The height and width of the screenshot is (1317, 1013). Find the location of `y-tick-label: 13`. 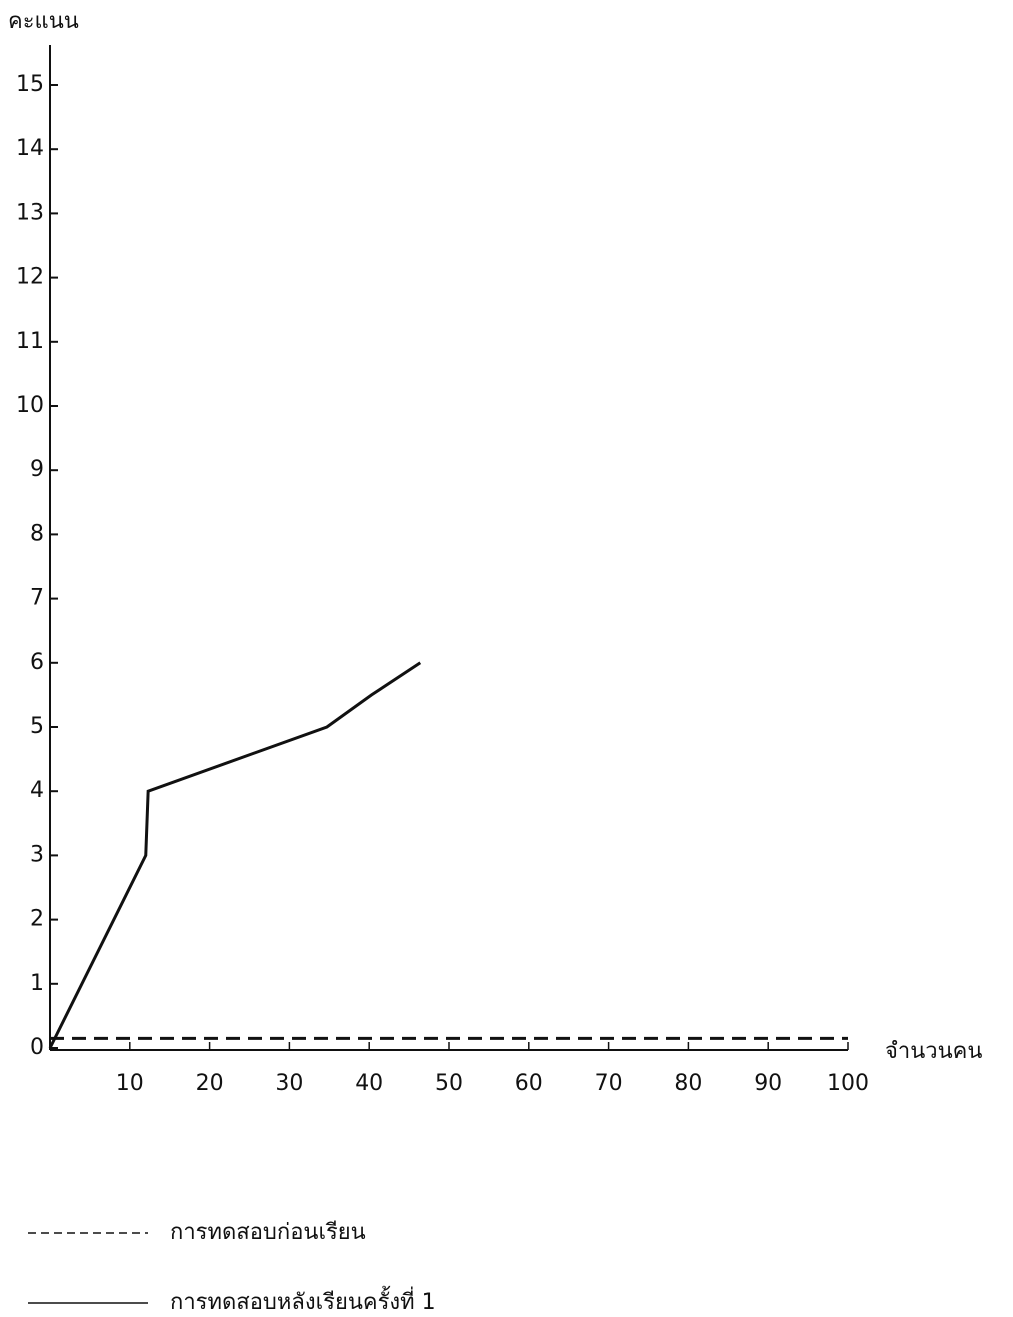

y-tick-label: 13 is located at coordinates (30, 212).